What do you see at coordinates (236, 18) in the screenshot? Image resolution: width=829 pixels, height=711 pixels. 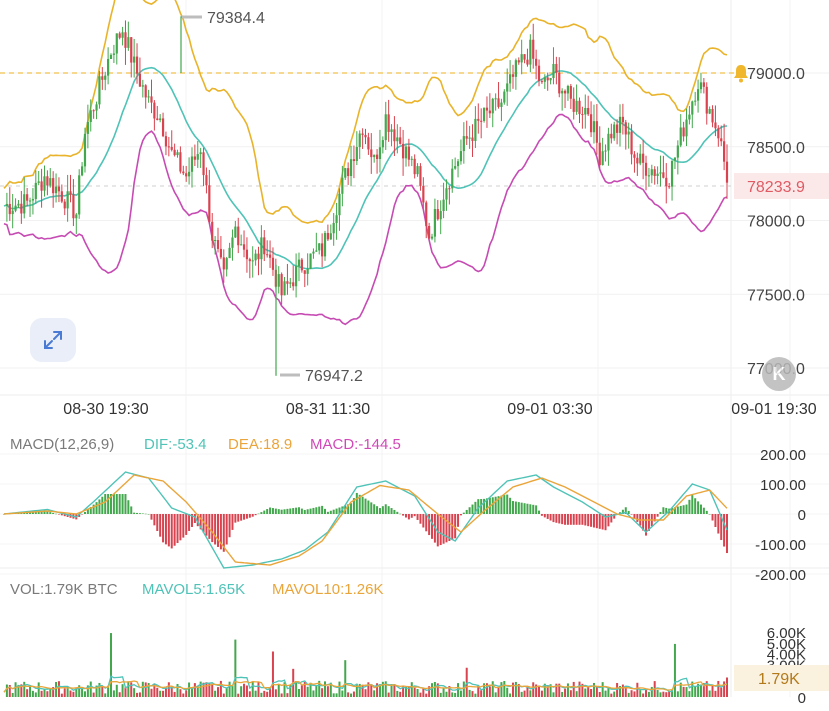 I see `high-marker-label: 79384.4` at bounding box center [236, 18].